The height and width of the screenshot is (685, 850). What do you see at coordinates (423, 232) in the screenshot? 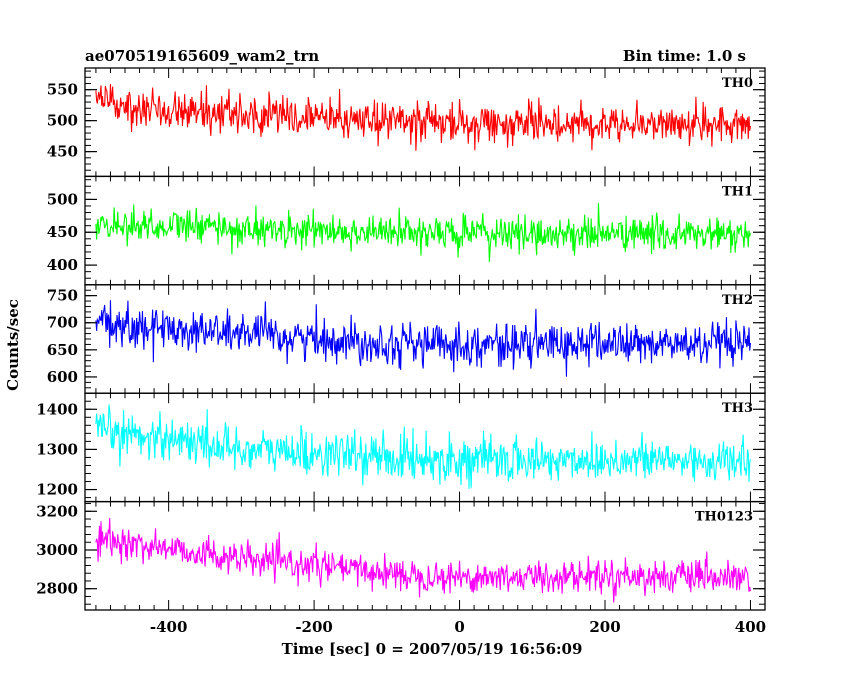
I see `series-line-th1` at bounding box center [423, 232].